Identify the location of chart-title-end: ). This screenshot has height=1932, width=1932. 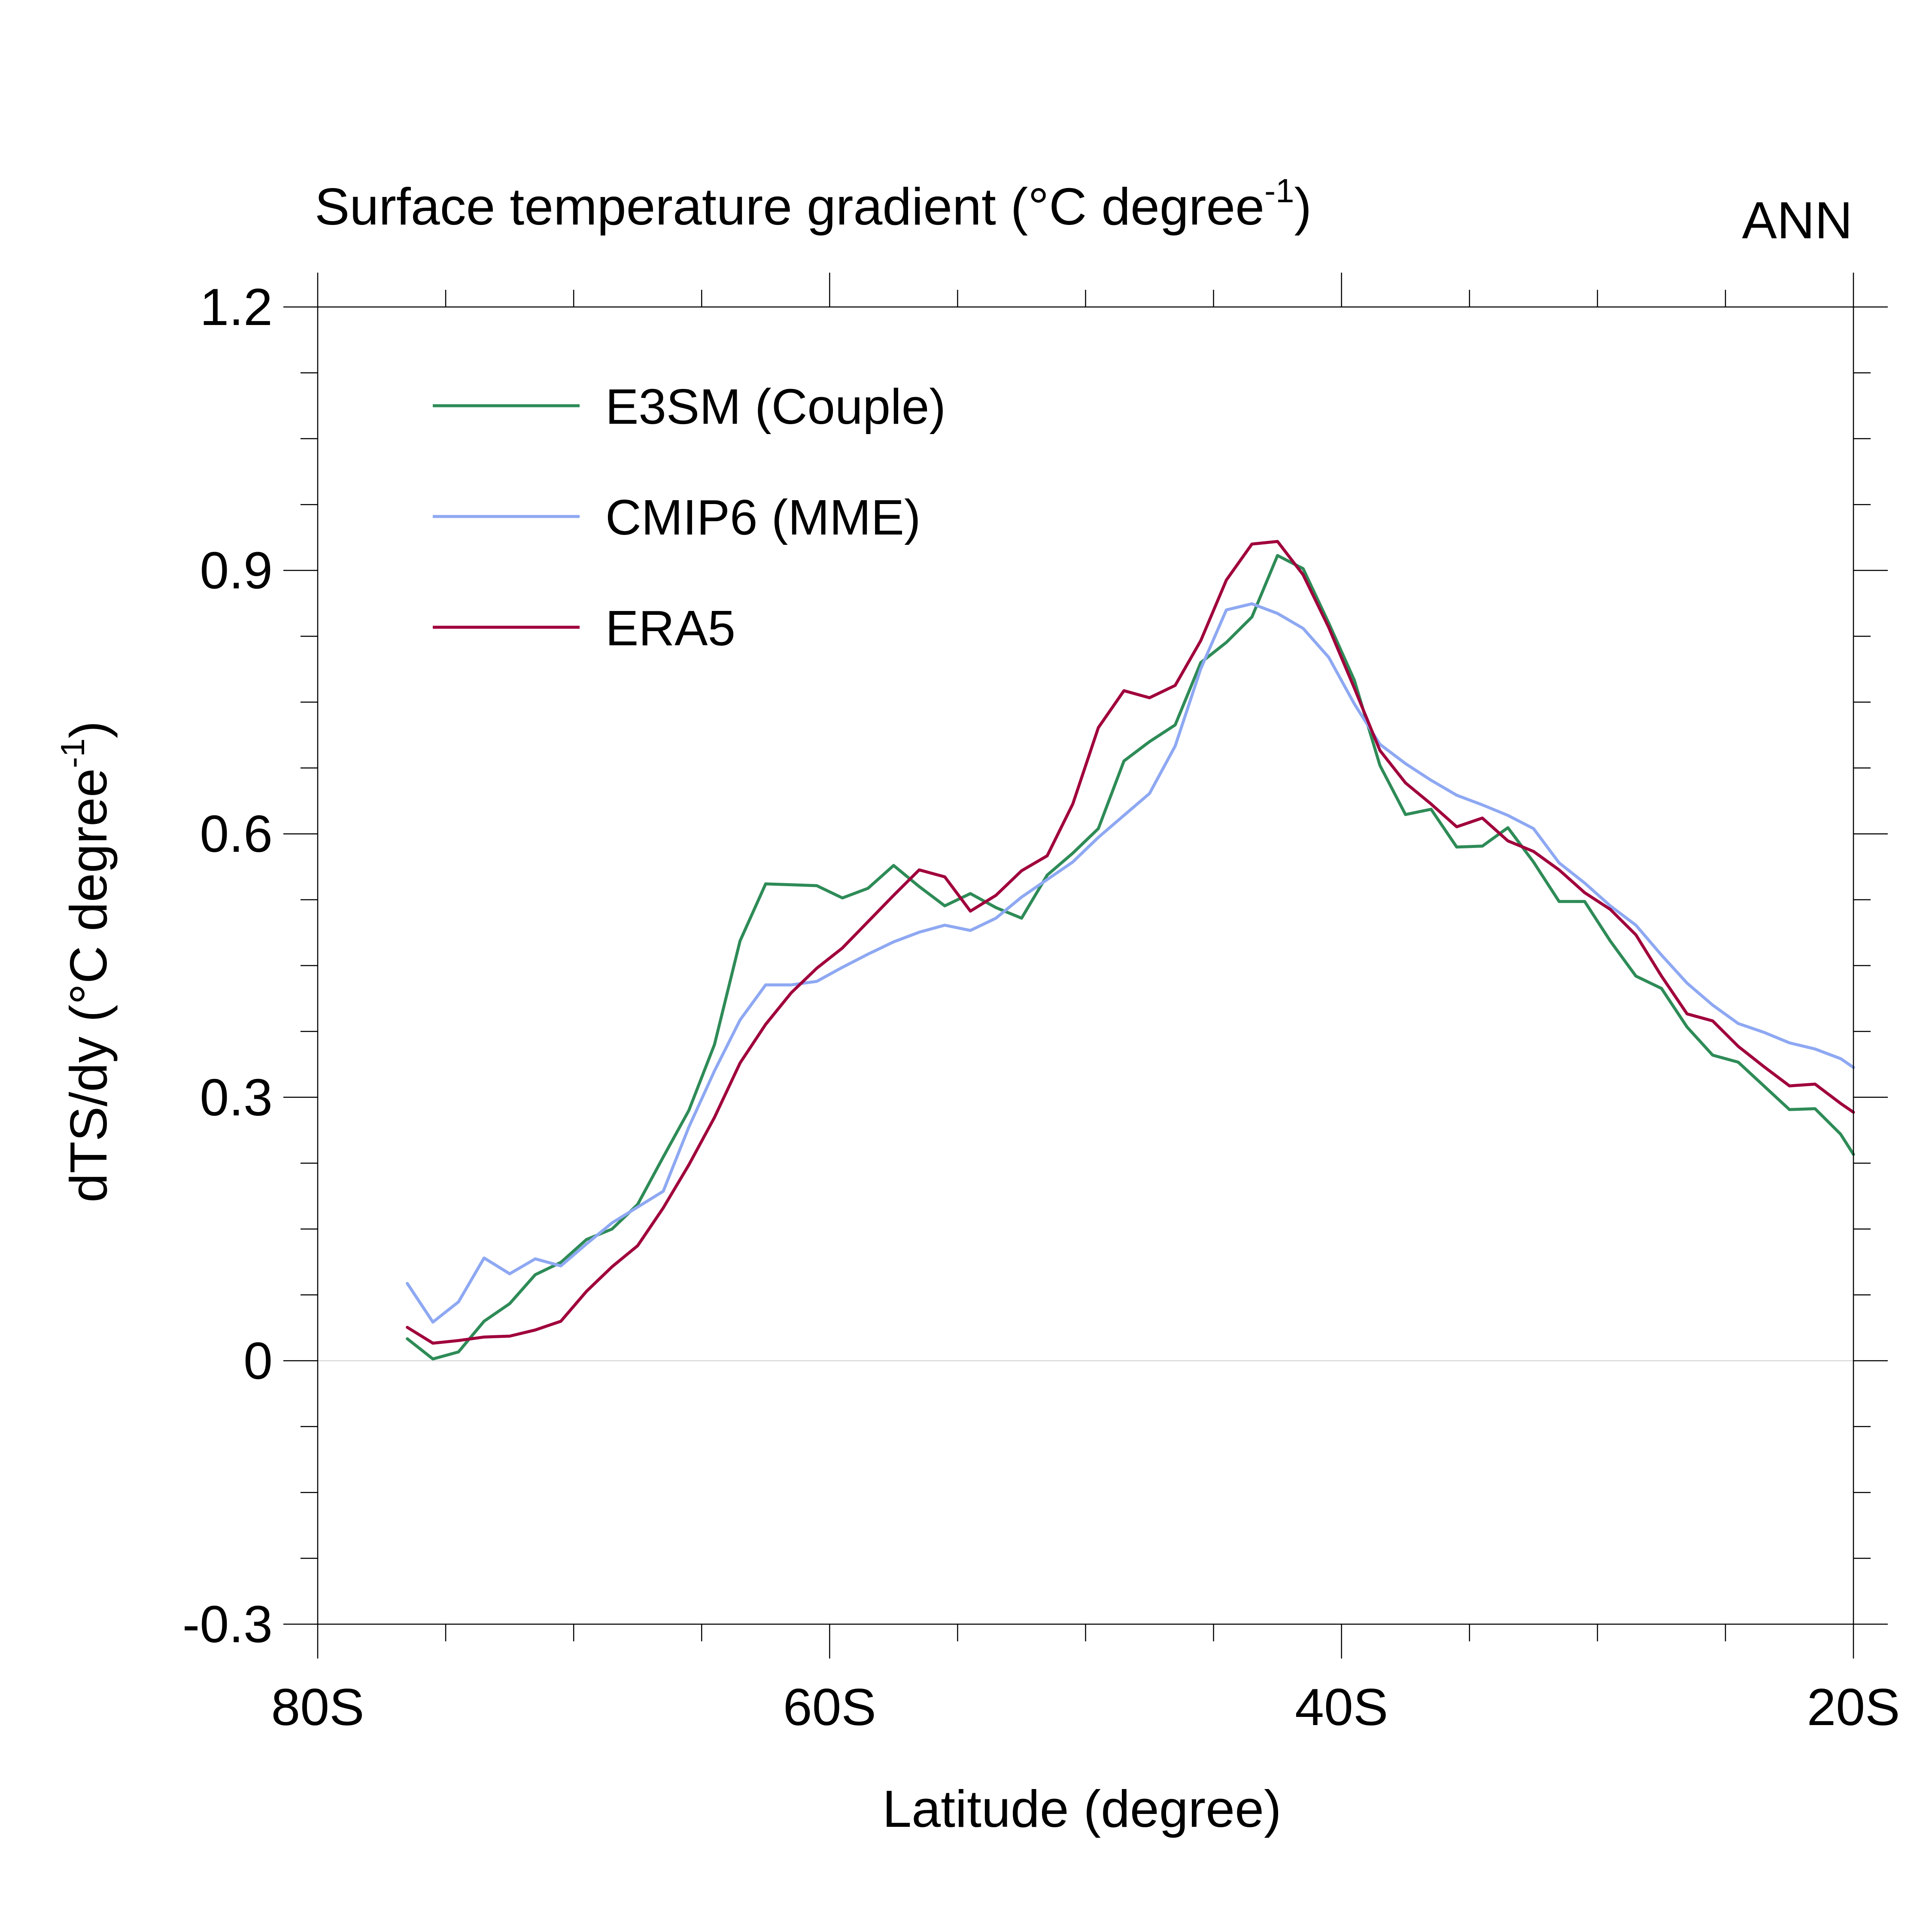
(1303, 207).